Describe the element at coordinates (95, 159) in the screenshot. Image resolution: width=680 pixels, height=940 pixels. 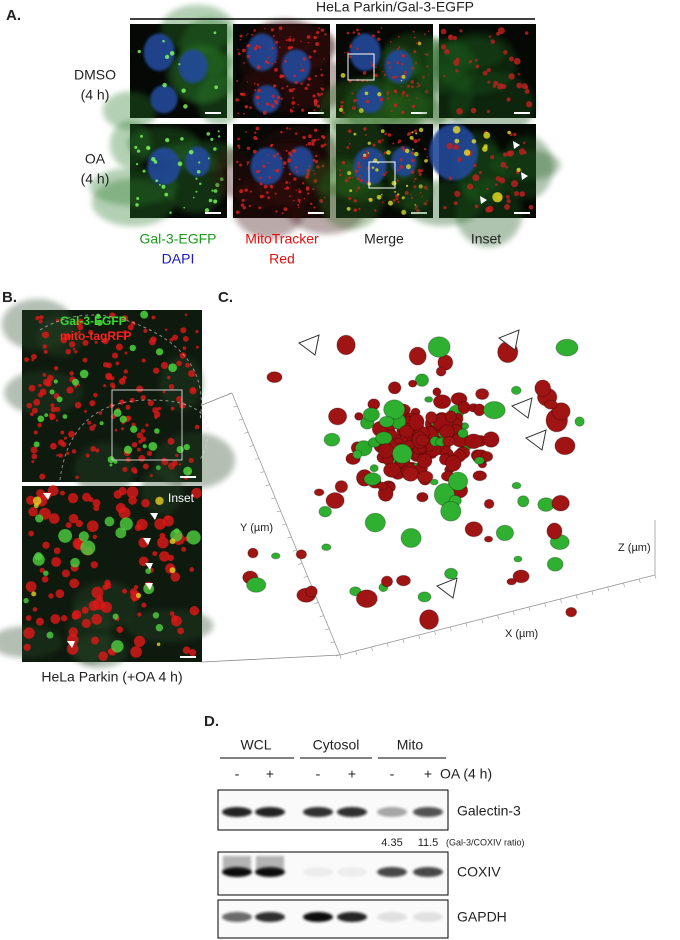
I see `row-label: OA` at that location.